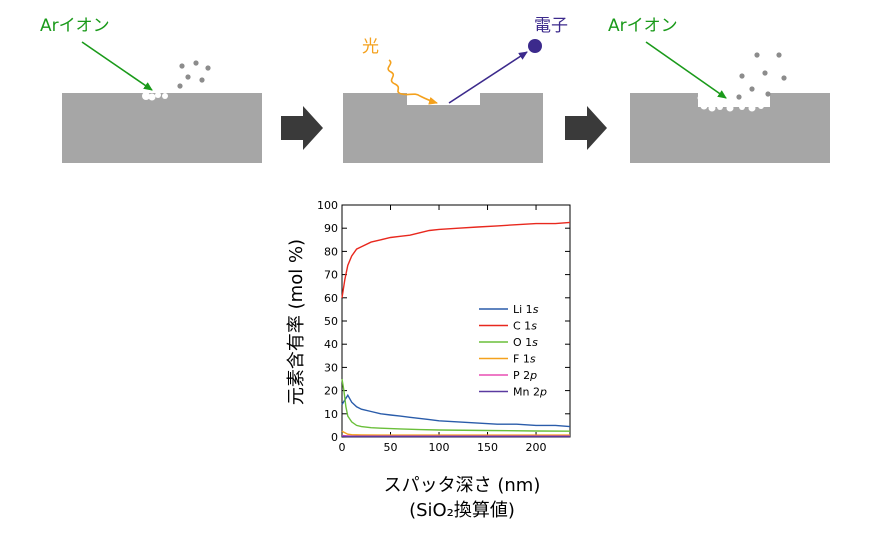 Image resolution: width=880 pixels, height=535 pixels. What do you see at coordinates (525, 342) in the screenshot?
I see `legend-label: O 1s` at bounding box center [525, 342].